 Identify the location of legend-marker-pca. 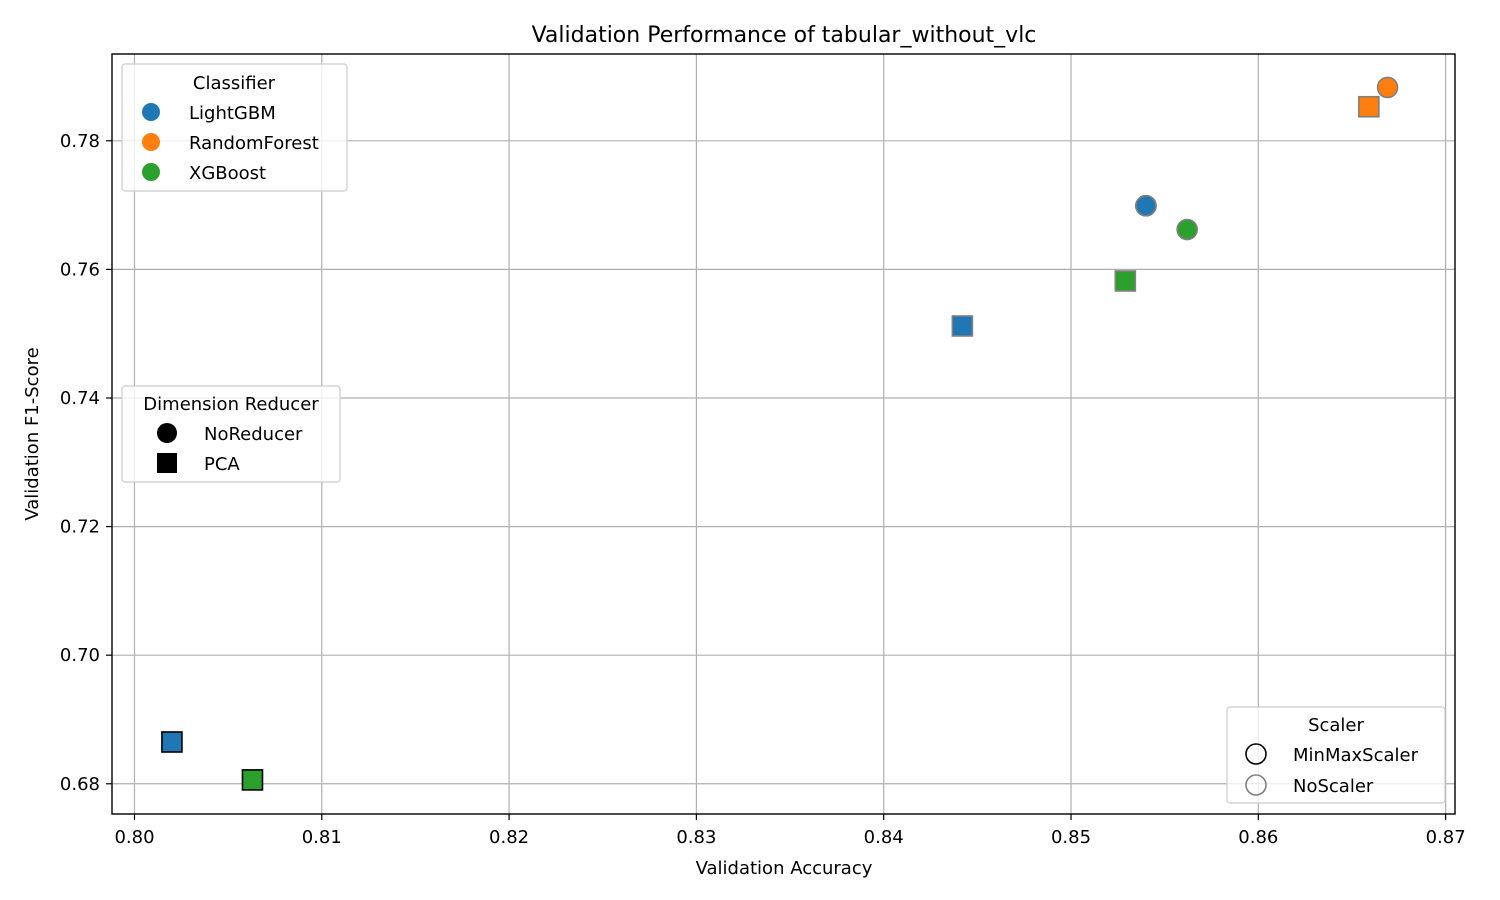
(167, 463).